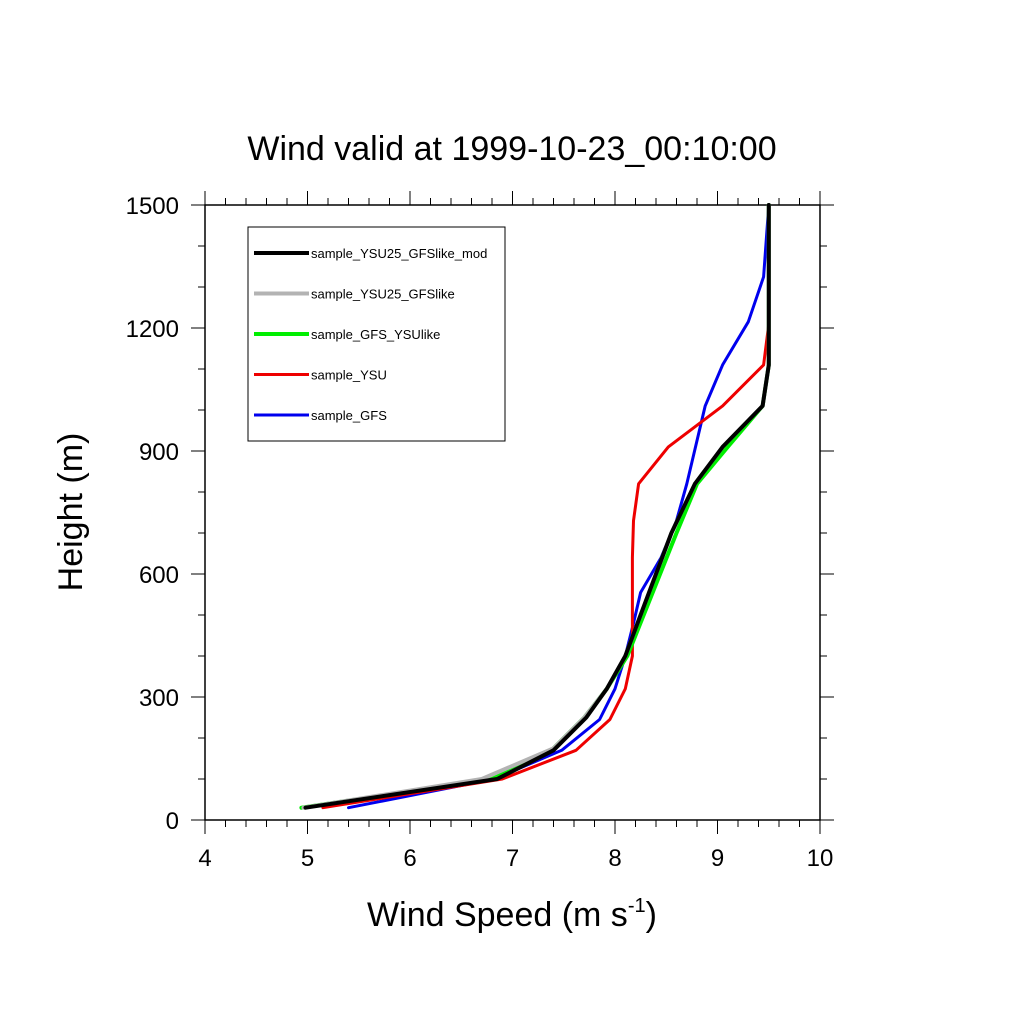 This screenshot has width=1024, height=1024. I want to click on legend-label: sample_GFS_YSUlike, so click(375, 334).